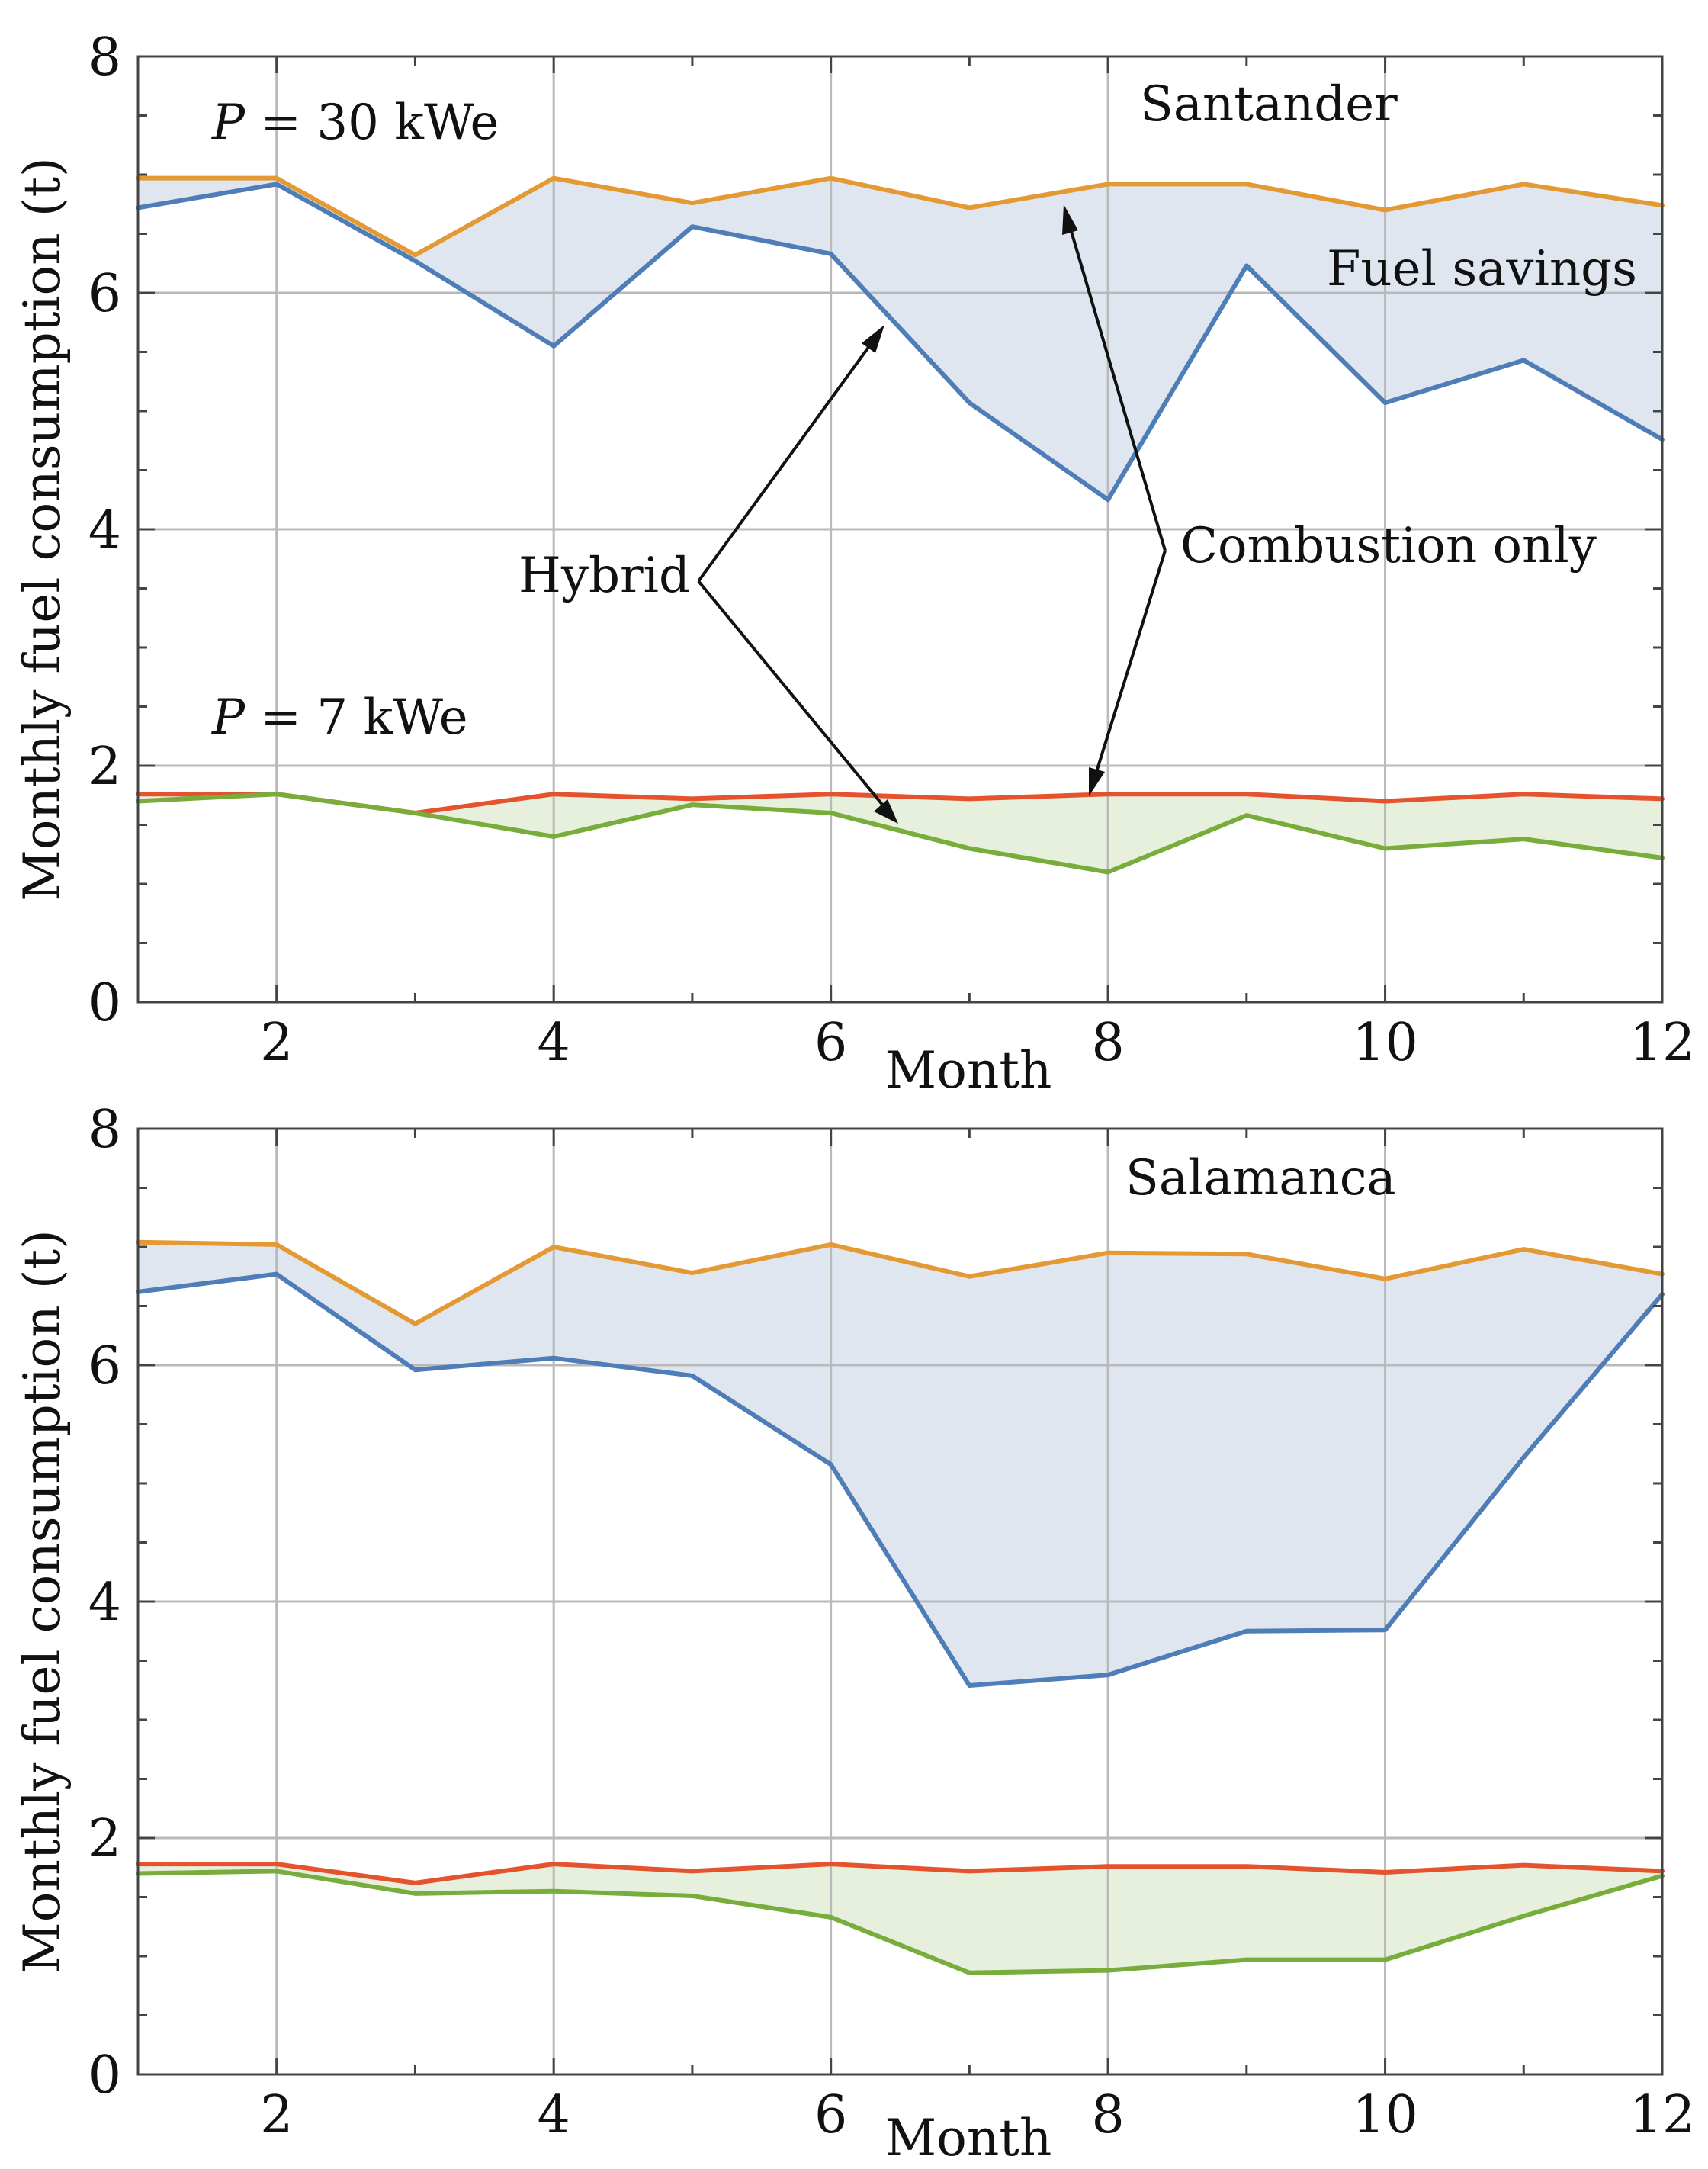  Describe the element at coordinates (1118, 389) in the screenshot. I see `combustion-arrow-upper` at that location.